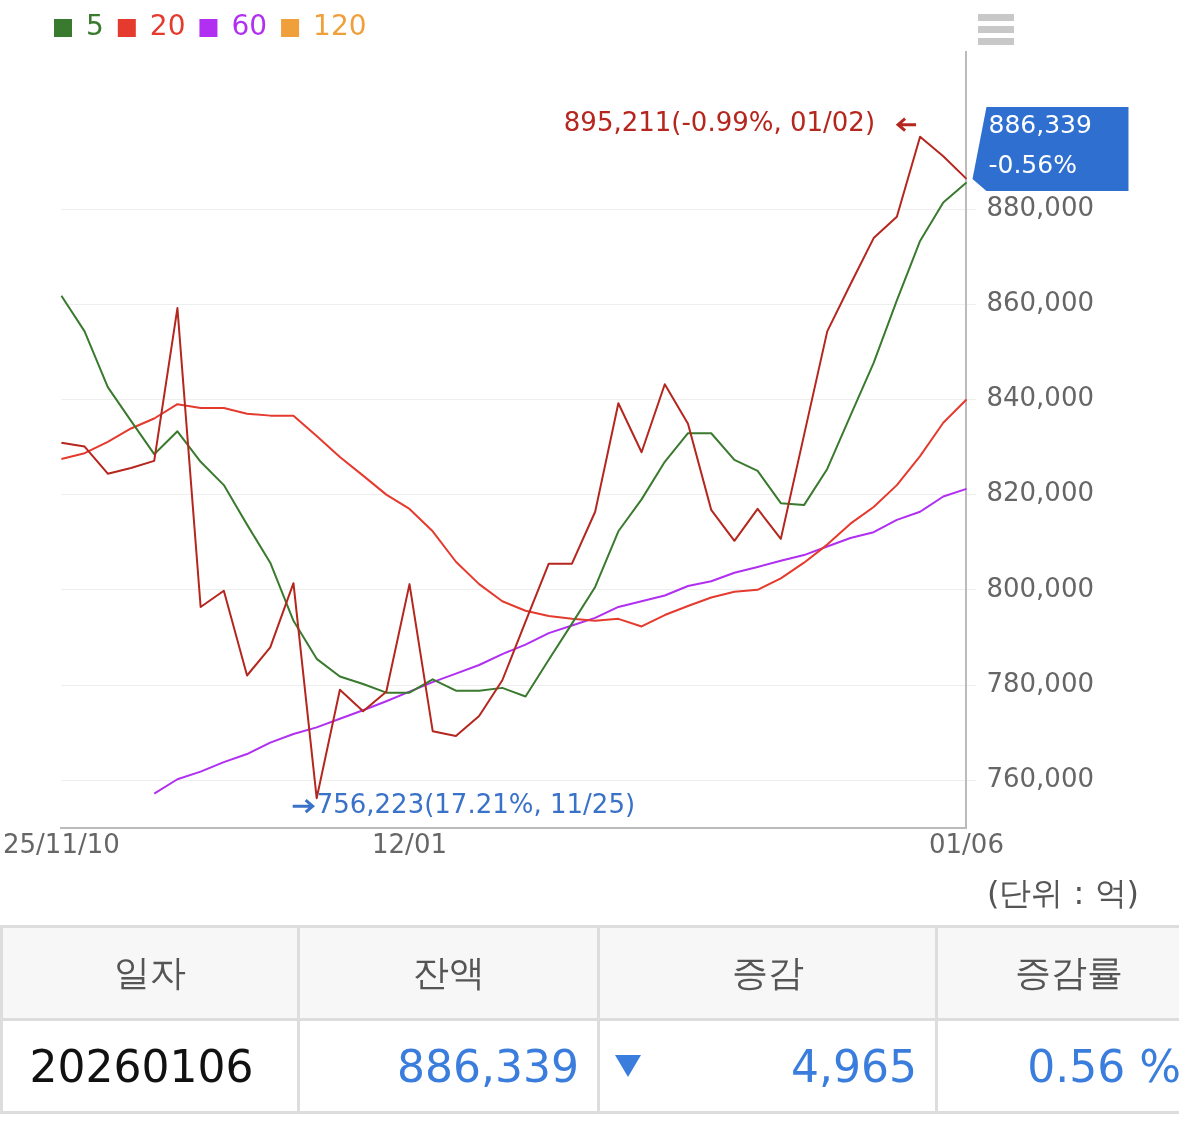  What do you see at coordinates (1040, 492) in the screenshot?
I see `y-tick-label: 820,000` at bounding box center [1040, 492].